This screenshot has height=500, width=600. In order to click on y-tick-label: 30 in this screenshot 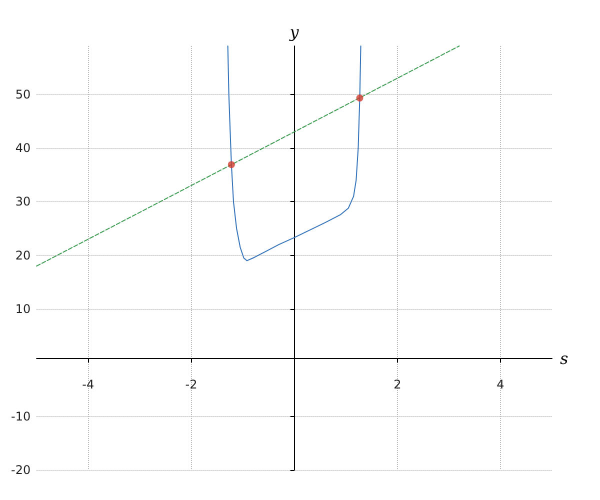, I will do `click(23, 201)`.